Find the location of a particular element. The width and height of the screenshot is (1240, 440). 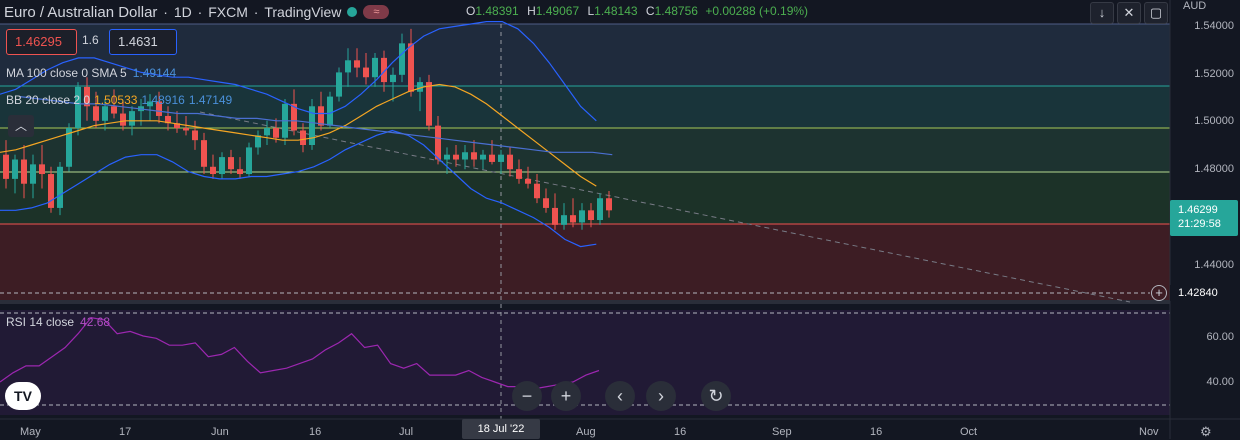

bb-legend: BB 20 close 2 0 1.50533 1.48916 1.47149 is located at coordinates (119, 100).